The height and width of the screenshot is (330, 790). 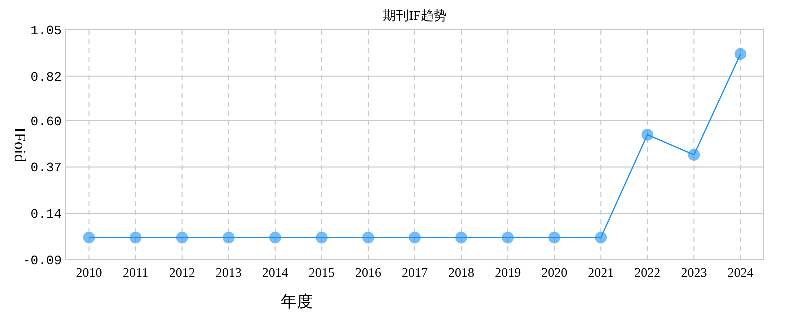 I want to click on x-tick-label: 2014, so click(x=275, y=272).